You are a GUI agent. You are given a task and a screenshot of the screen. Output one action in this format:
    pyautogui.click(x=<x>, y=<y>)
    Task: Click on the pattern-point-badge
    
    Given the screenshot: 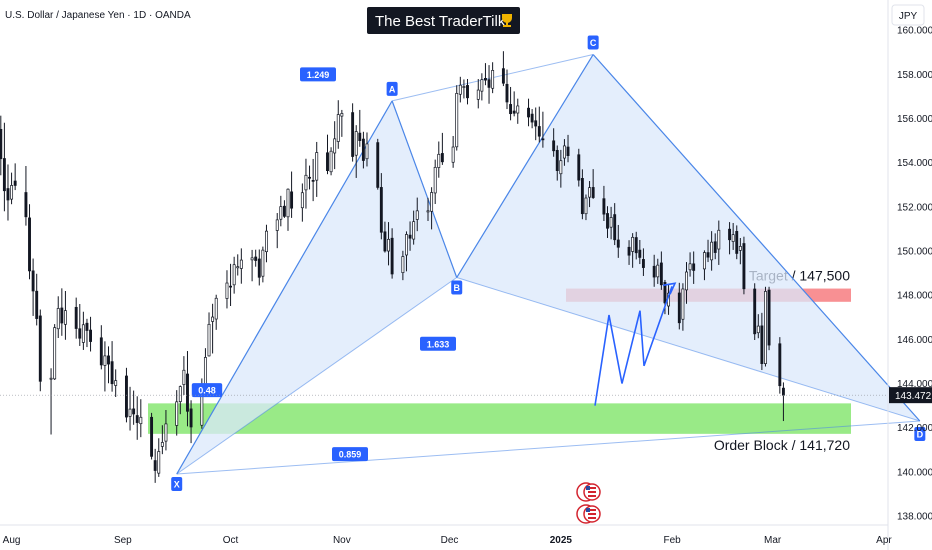 What is the action you would take?
    pyautogui.click(x=177, y=484)
    